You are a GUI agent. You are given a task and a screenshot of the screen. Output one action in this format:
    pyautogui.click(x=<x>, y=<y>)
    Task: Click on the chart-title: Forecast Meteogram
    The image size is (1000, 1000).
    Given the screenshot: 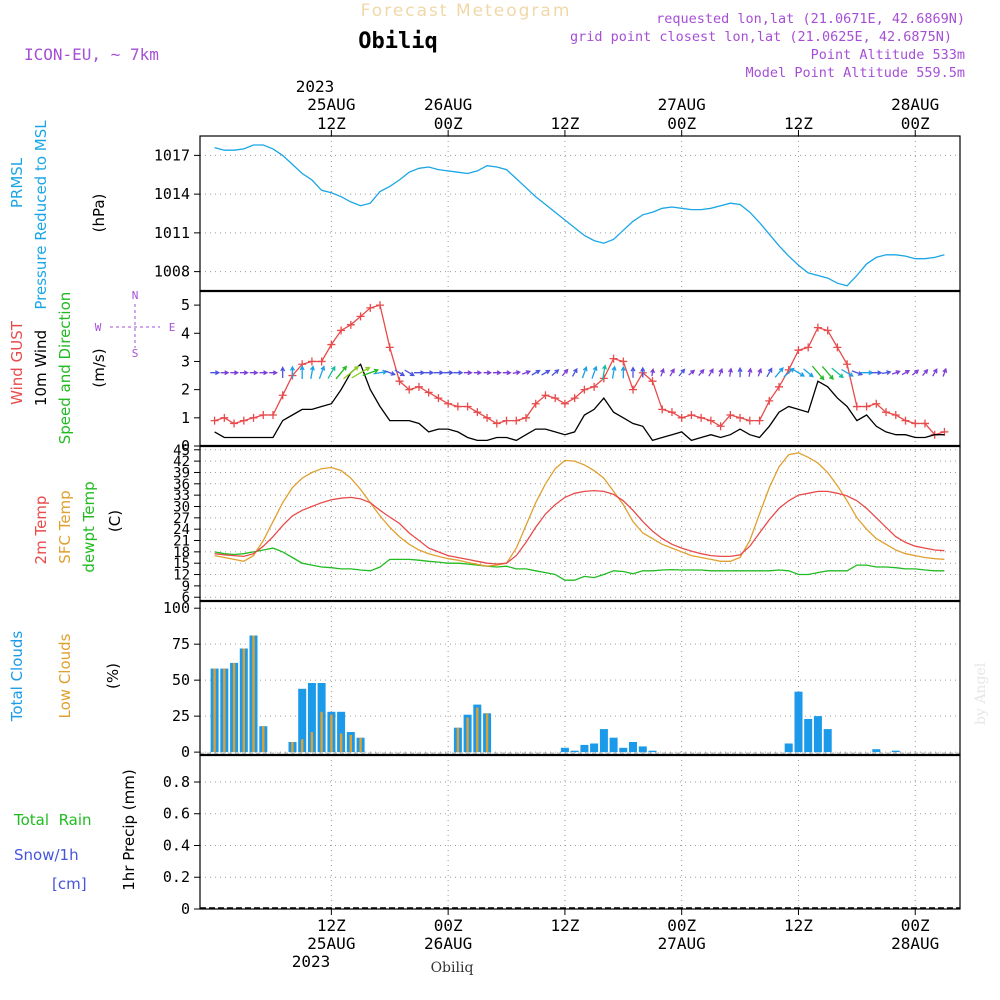 What is the action you would take?
    pyautogui.click(x=466, y=11)
    